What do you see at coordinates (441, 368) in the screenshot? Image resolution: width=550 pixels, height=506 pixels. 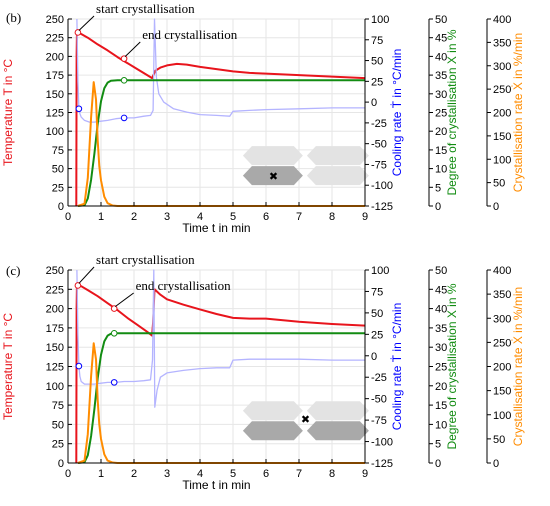 I see `tick-label-degree-of-crystallisation: 25` at bounding box center [441, 368].